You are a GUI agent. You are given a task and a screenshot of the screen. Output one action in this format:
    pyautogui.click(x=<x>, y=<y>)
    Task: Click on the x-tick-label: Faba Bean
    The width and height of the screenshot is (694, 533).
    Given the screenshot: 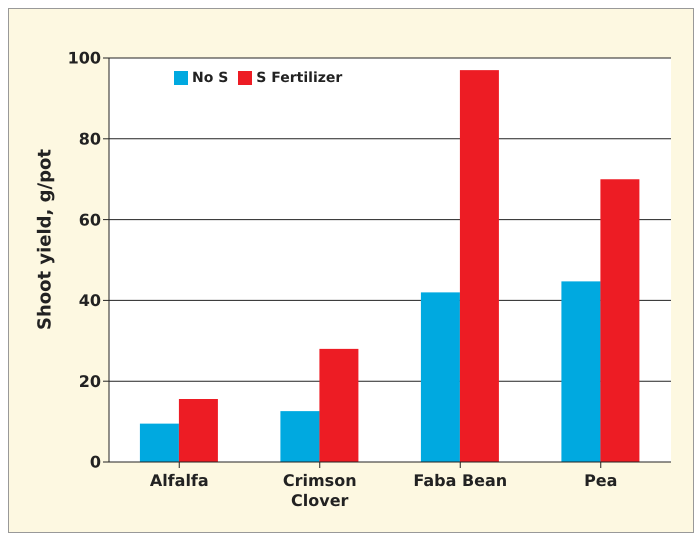 What is the action you would take?
    pyautogui.click(x=460, y=480)
    